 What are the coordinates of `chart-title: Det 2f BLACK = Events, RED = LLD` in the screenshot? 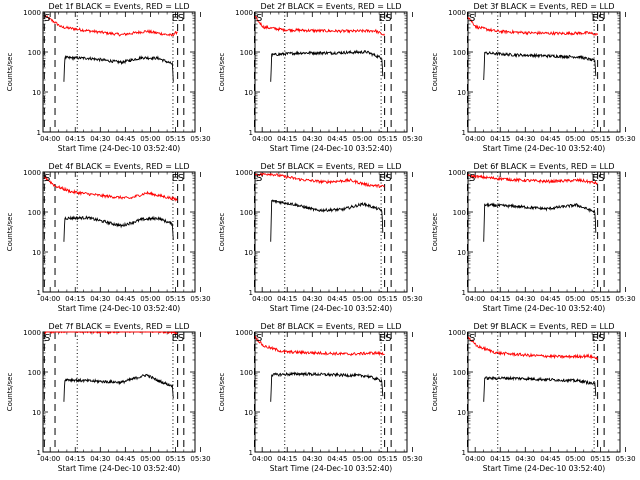 It's located at (330, 6).